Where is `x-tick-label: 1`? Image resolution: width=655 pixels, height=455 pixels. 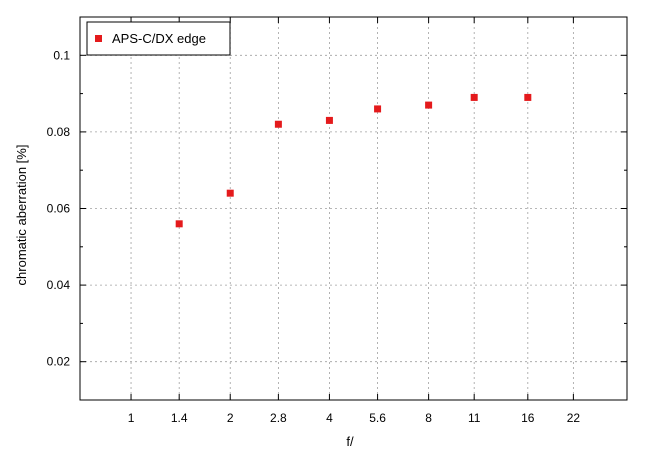
x-tick-label: 1 is located at coordinates (131, 418).